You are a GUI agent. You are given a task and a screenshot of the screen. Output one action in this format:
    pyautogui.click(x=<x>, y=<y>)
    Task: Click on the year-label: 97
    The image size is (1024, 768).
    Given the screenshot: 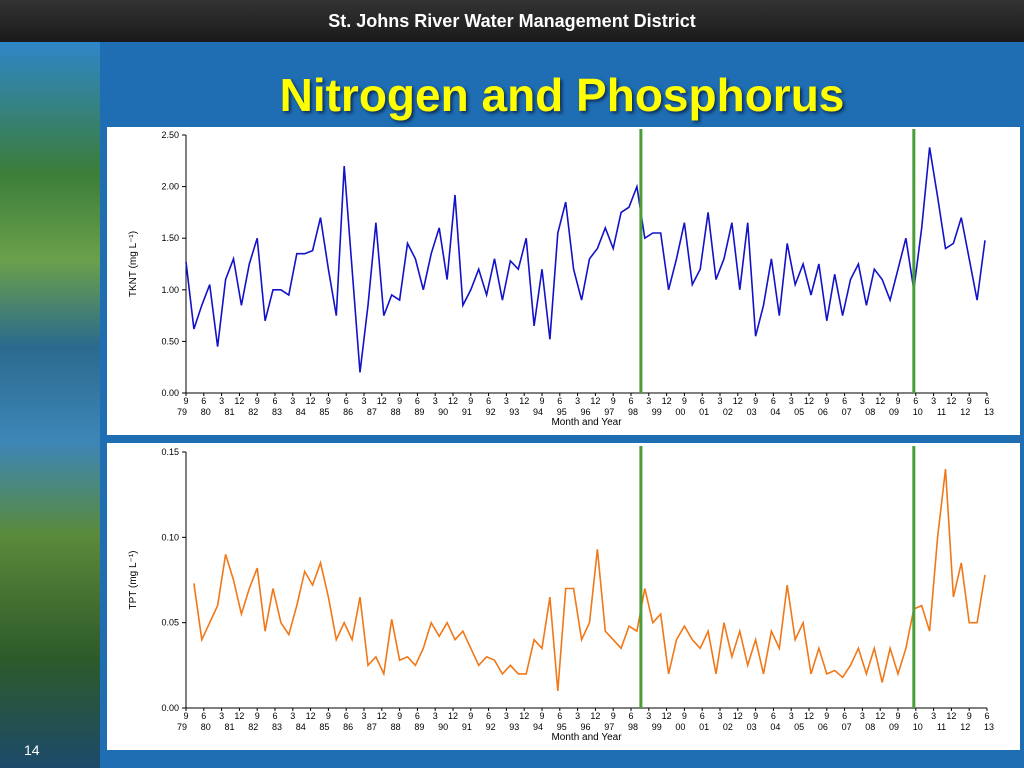 What is the action you would take?
    pyautogui.click(x=609, y=412)
    